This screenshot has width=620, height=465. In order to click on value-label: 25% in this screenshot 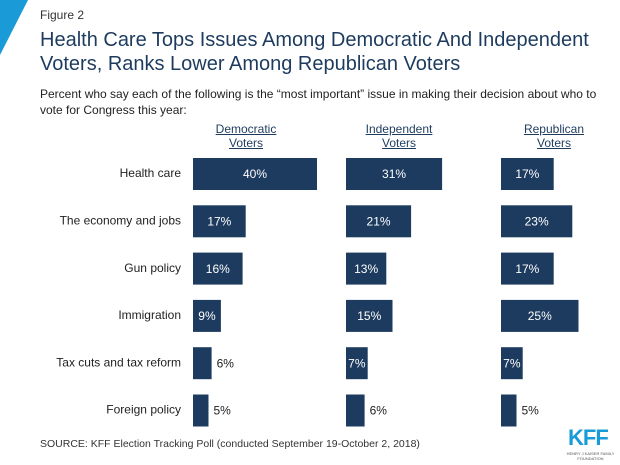, I will do `click(540, 316)`.